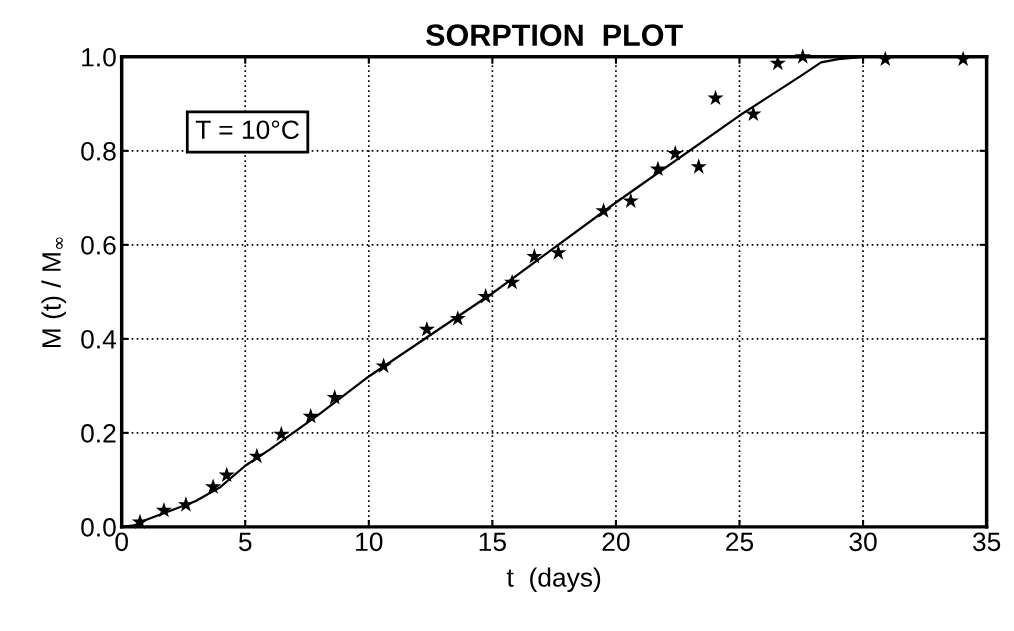 This screenshot has width=1014, height=631. Describe the element at coordinates (245, 542) in the screenshot. I see `x-tick-label: 5` at that location.